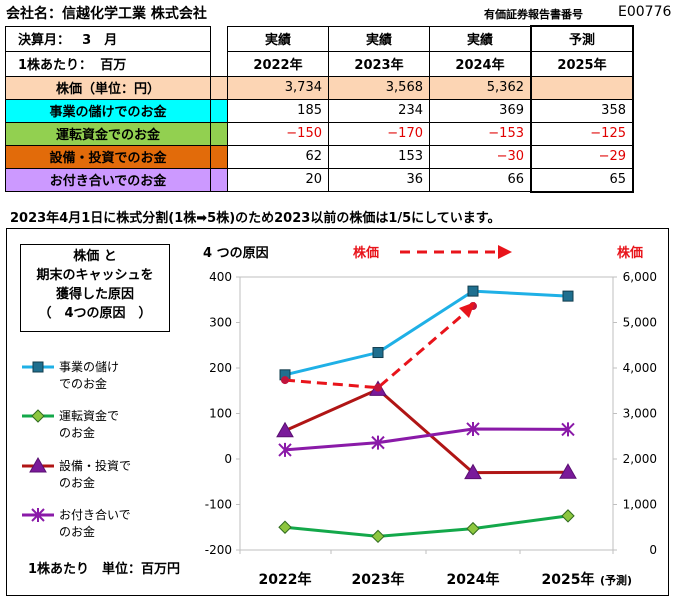 This screenshot has height=602, width=677. I want to click on desc-line: 期末のキャッシュを, so click(95, 275).